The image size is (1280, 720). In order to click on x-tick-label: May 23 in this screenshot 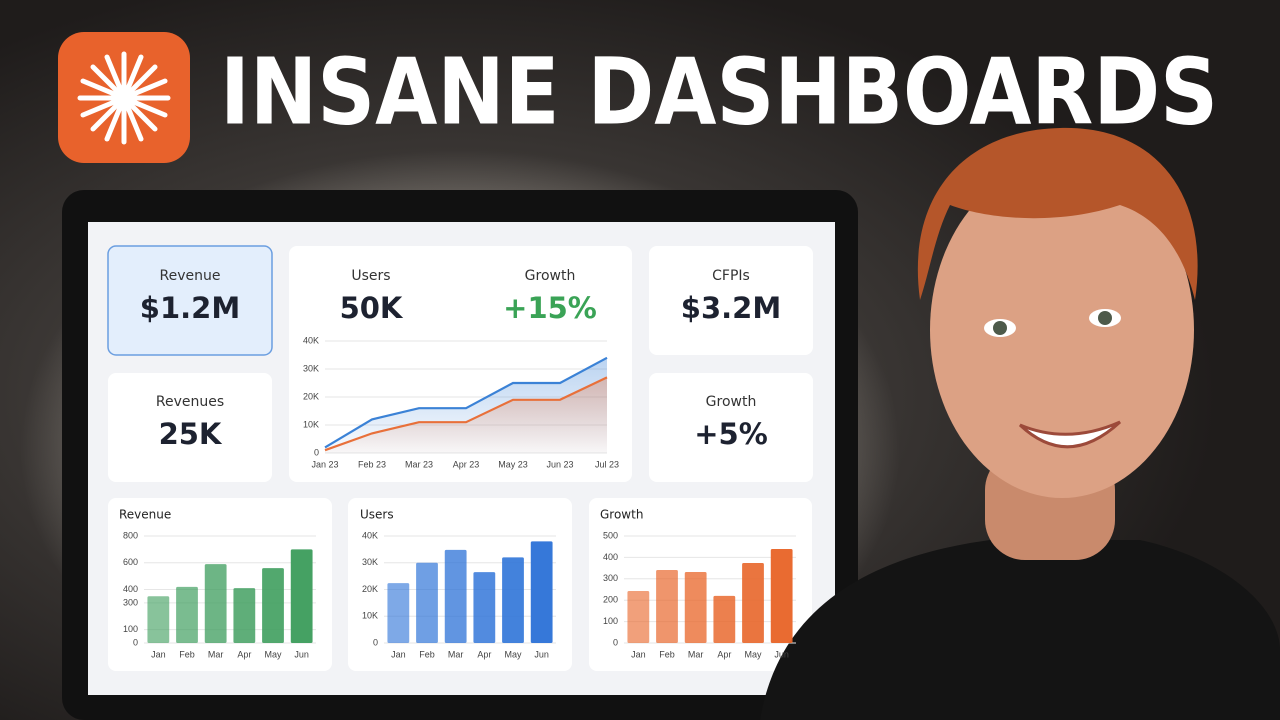, I will do `click(513, 464)`.